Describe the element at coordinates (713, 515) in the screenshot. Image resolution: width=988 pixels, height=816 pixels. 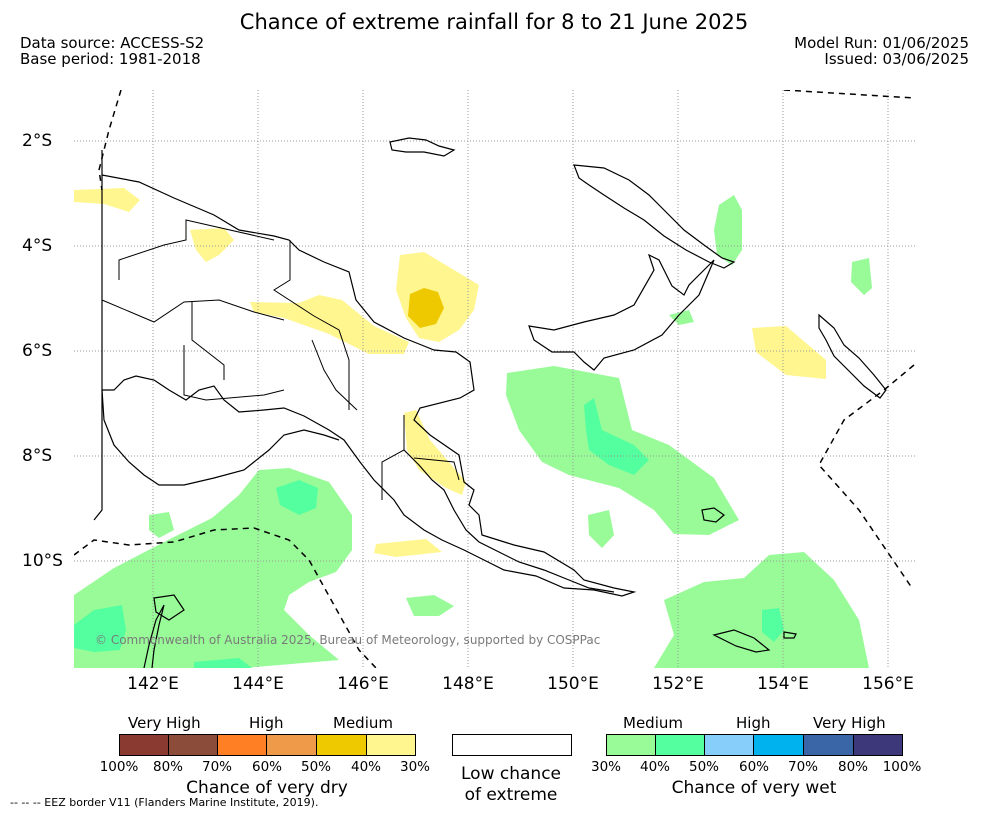
I see `trobriand-island` at that location.